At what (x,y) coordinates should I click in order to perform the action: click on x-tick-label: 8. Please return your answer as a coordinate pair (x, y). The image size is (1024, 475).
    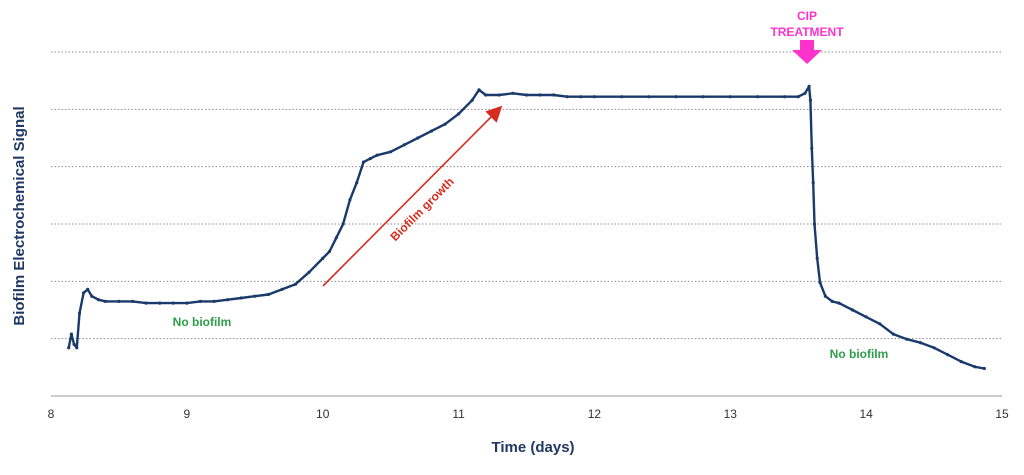
    Looking at the image, I should click on (51, 414).